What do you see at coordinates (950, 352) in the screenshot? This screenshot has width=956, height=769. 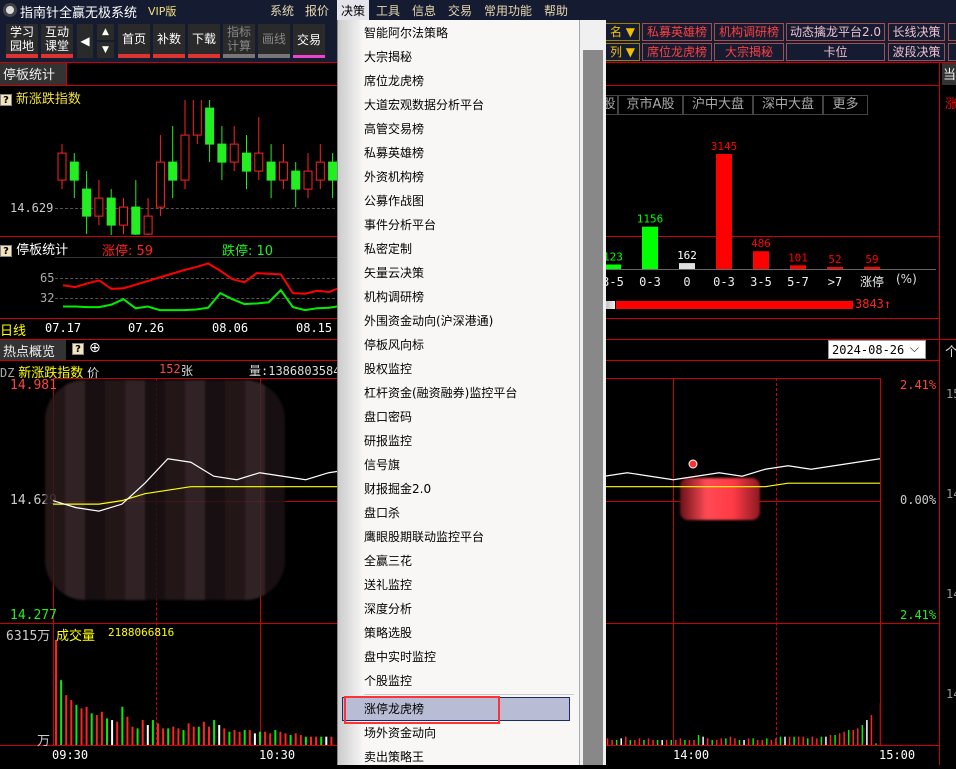 I see `tab-individual: 个` at bounding box center [950, 352].